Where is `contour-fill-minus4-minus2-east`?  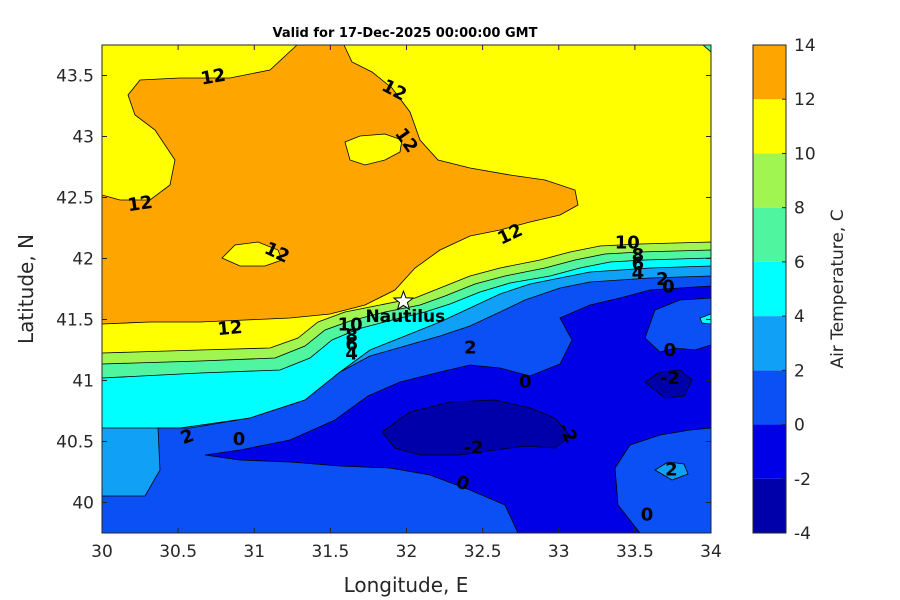 contour-fill-minus4-minus2-east is located at coordinates (668, 384).